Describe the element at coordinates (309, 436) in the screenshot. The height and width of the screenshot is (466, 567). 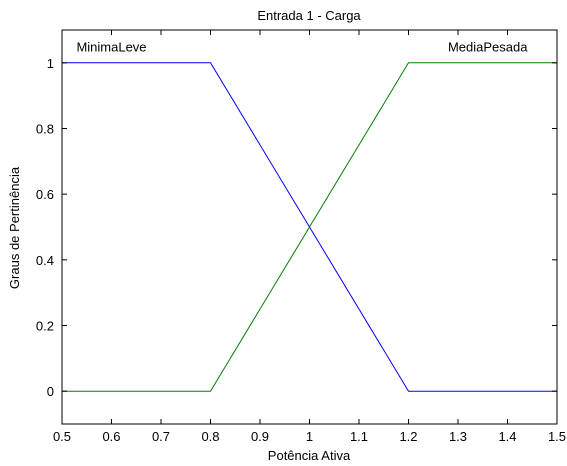
I see `x-tick-label-5: 1` at that location.